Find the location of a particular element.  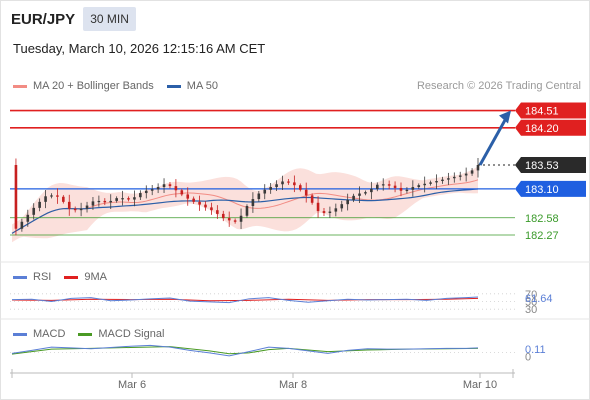

level-tag-183.10 is located at coordinates (550, 188).